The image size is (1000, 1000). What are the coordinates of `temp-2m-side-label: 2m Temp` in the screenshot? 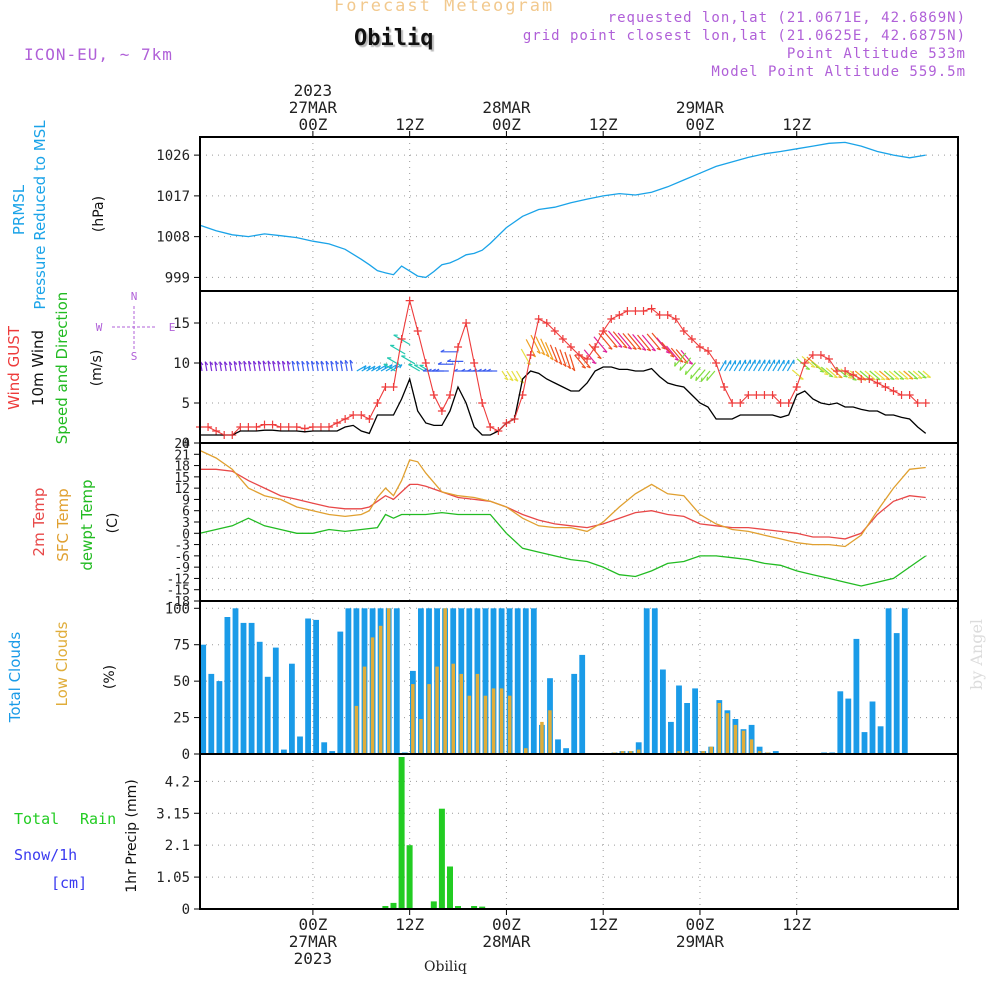 It's located at (39, 522).